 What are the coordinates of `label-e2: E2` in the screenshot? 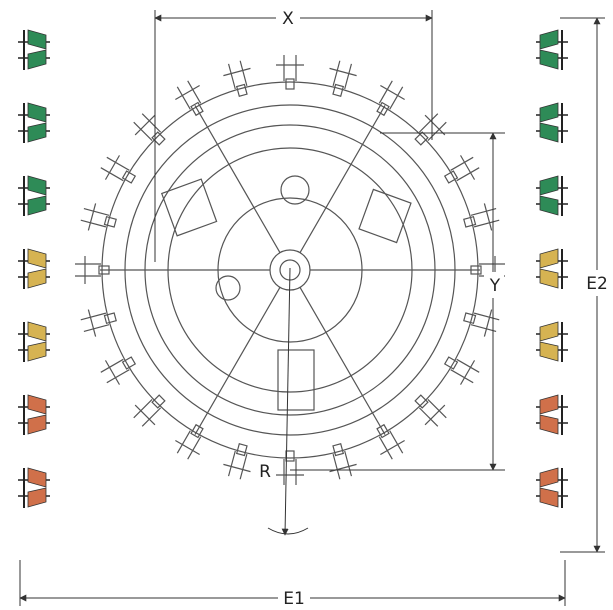 It's located at (597, 284).